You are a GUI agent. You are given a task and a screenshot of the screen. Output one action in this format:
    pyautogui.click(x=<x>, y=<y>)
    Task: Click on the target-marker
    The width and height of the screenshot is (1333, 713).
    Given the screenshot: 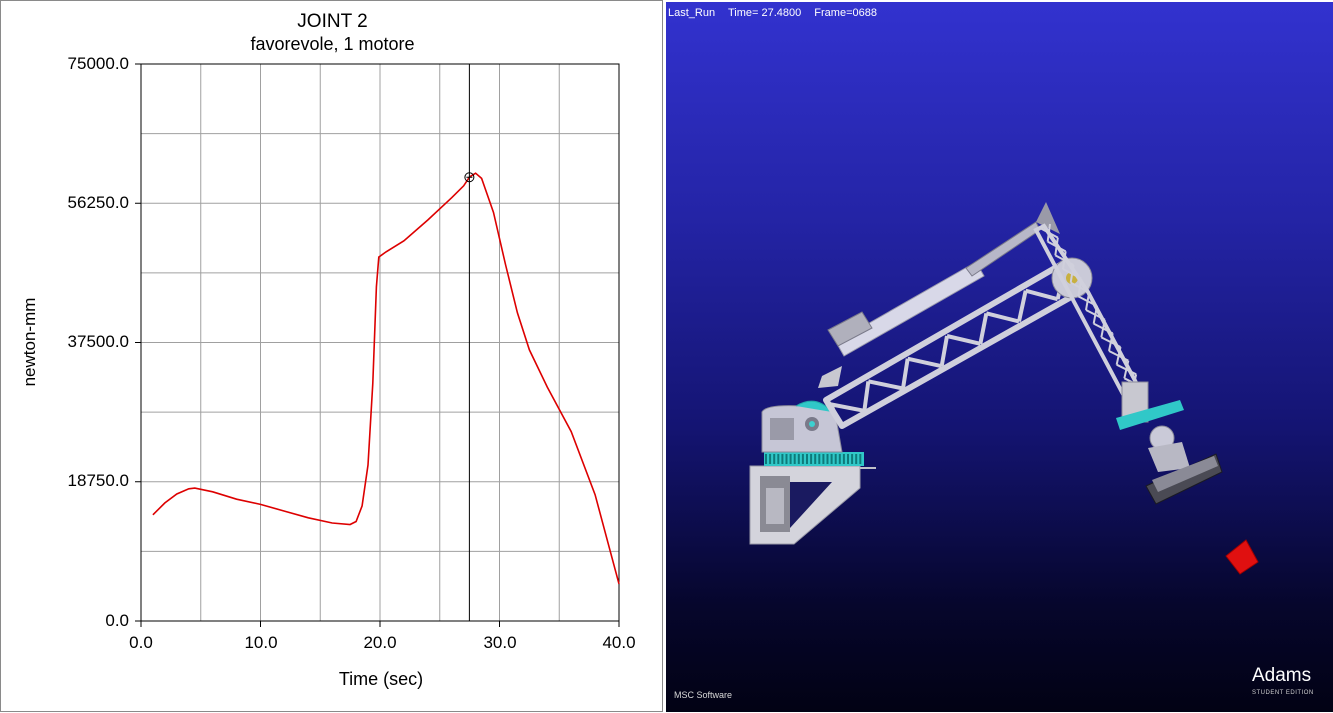 What is the action you would take?
    pyautogui.click(x=1242, y=557)
    